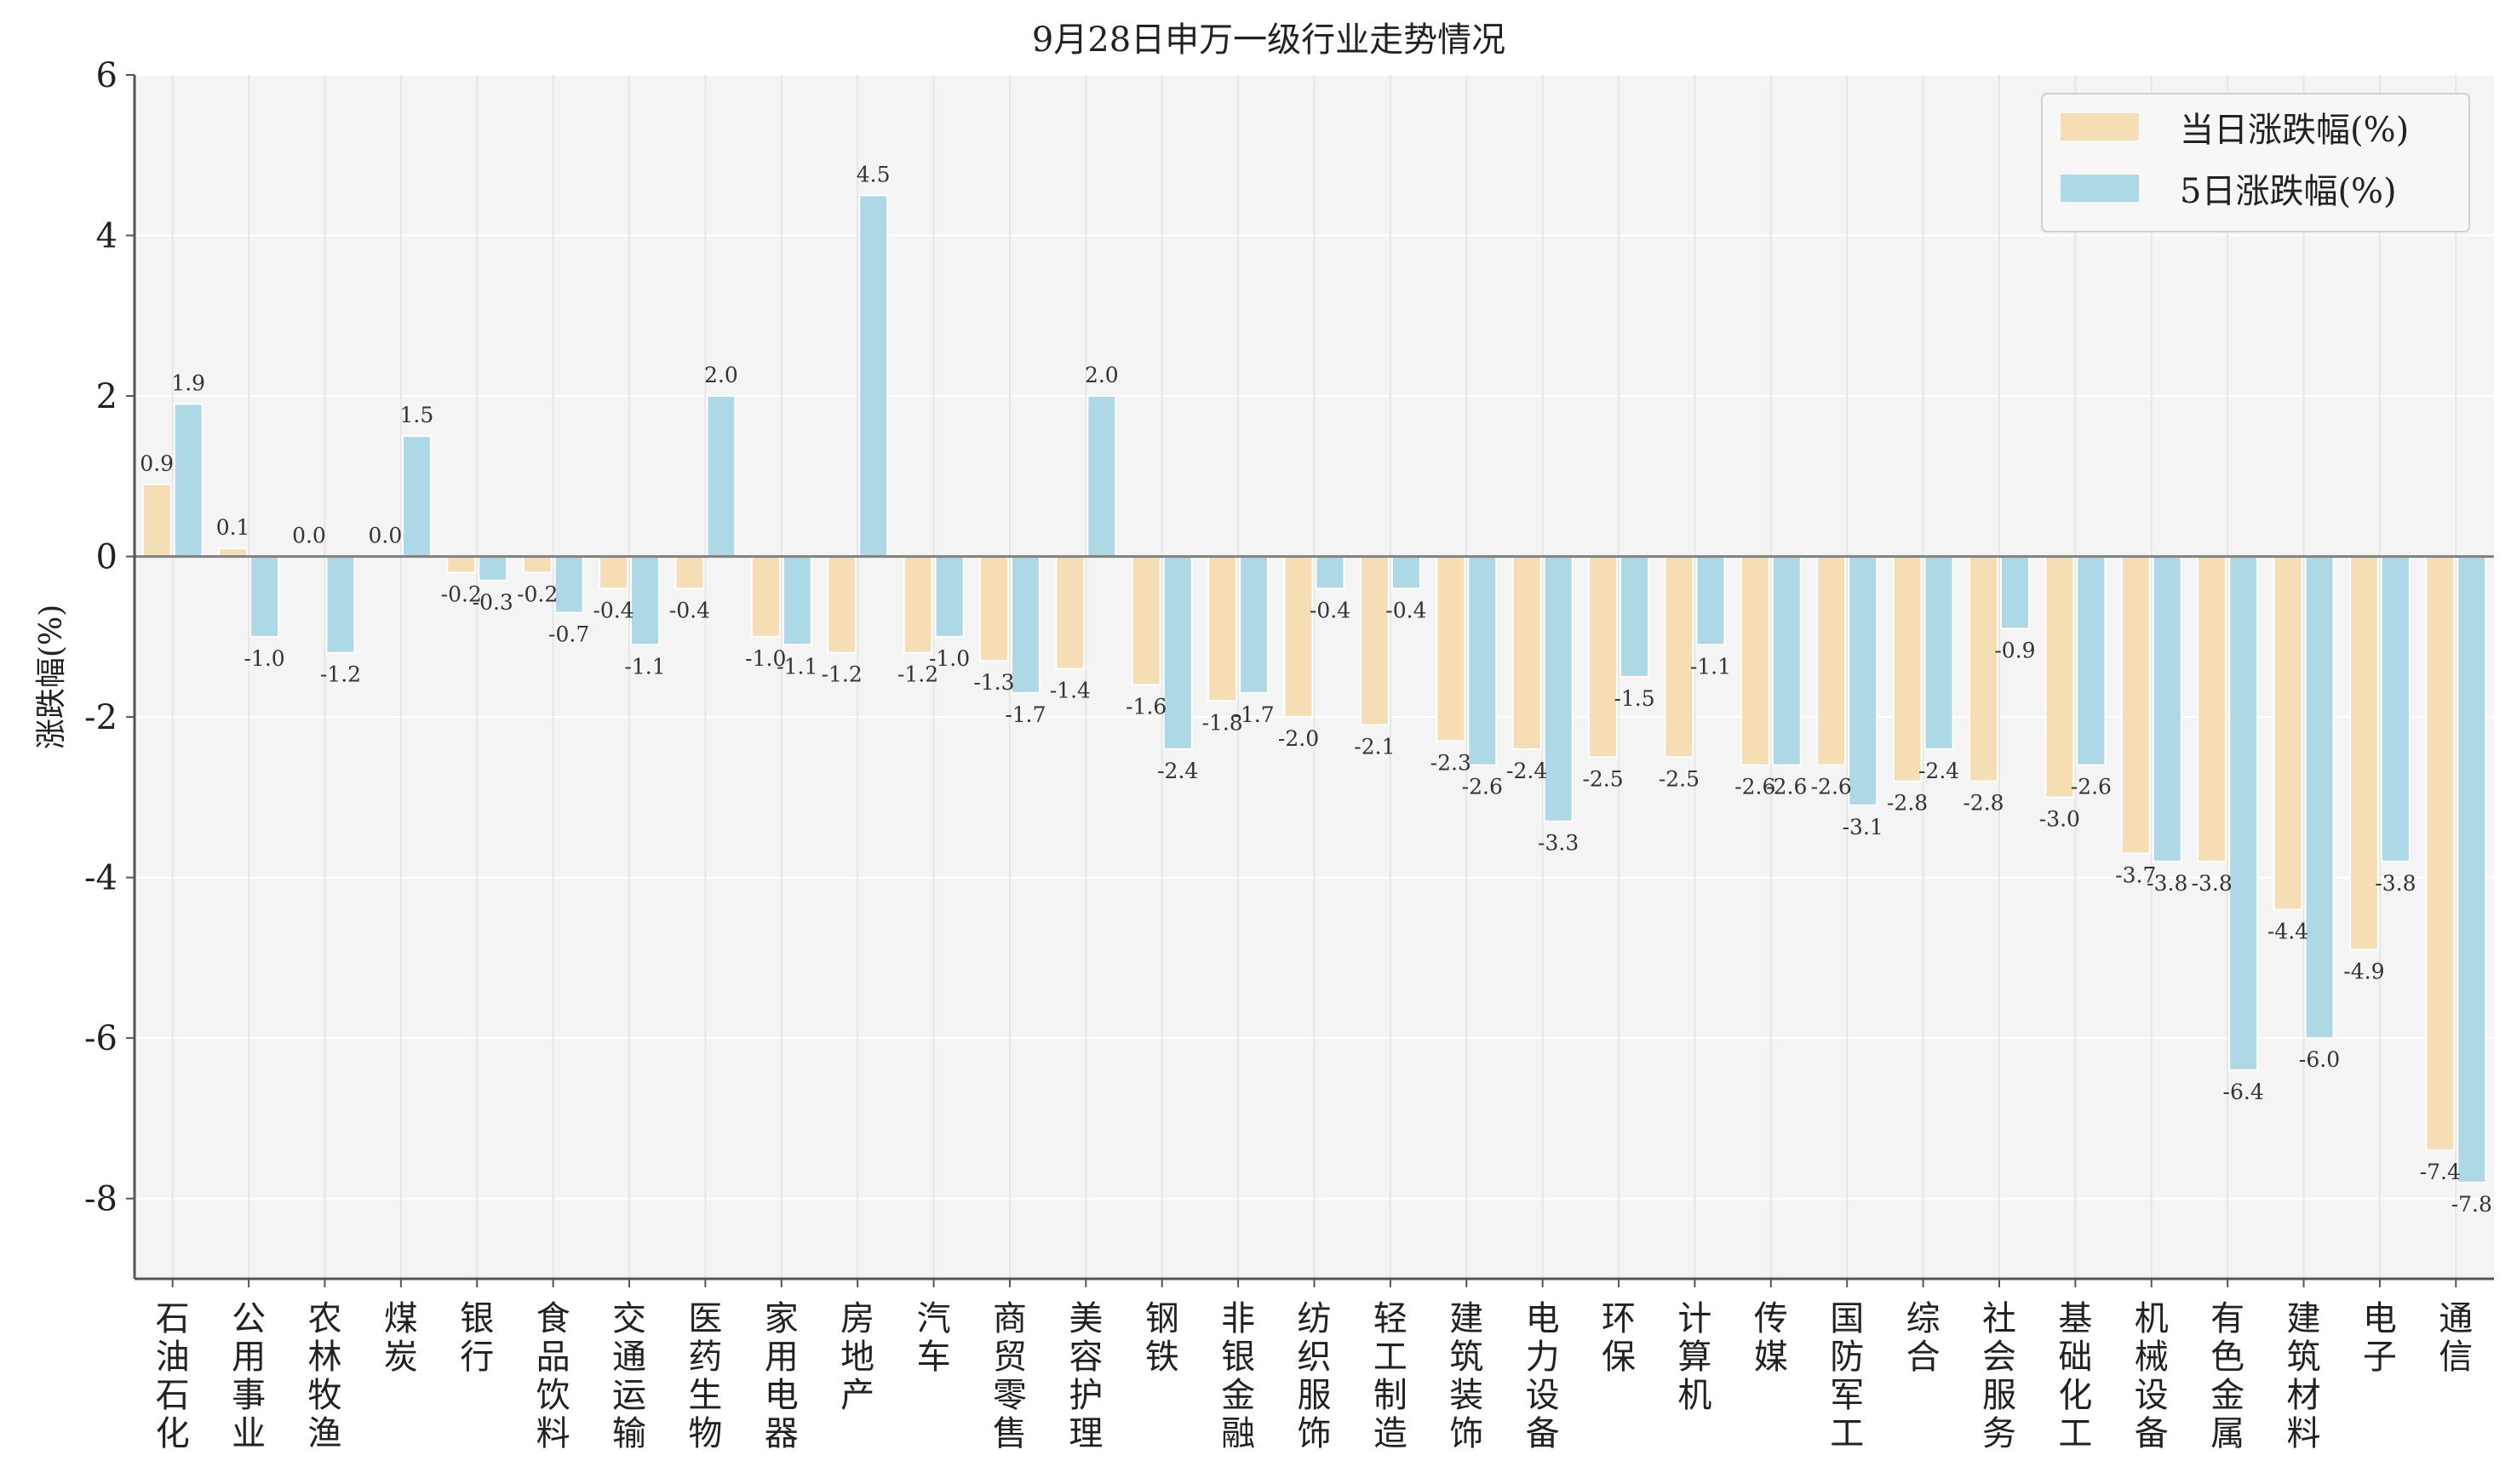 This screenshot has height=1484, width=2511. Describe the element at coordinates (233, 528) in the screenshot. I see `data-label-daily: 0.1` at that location.